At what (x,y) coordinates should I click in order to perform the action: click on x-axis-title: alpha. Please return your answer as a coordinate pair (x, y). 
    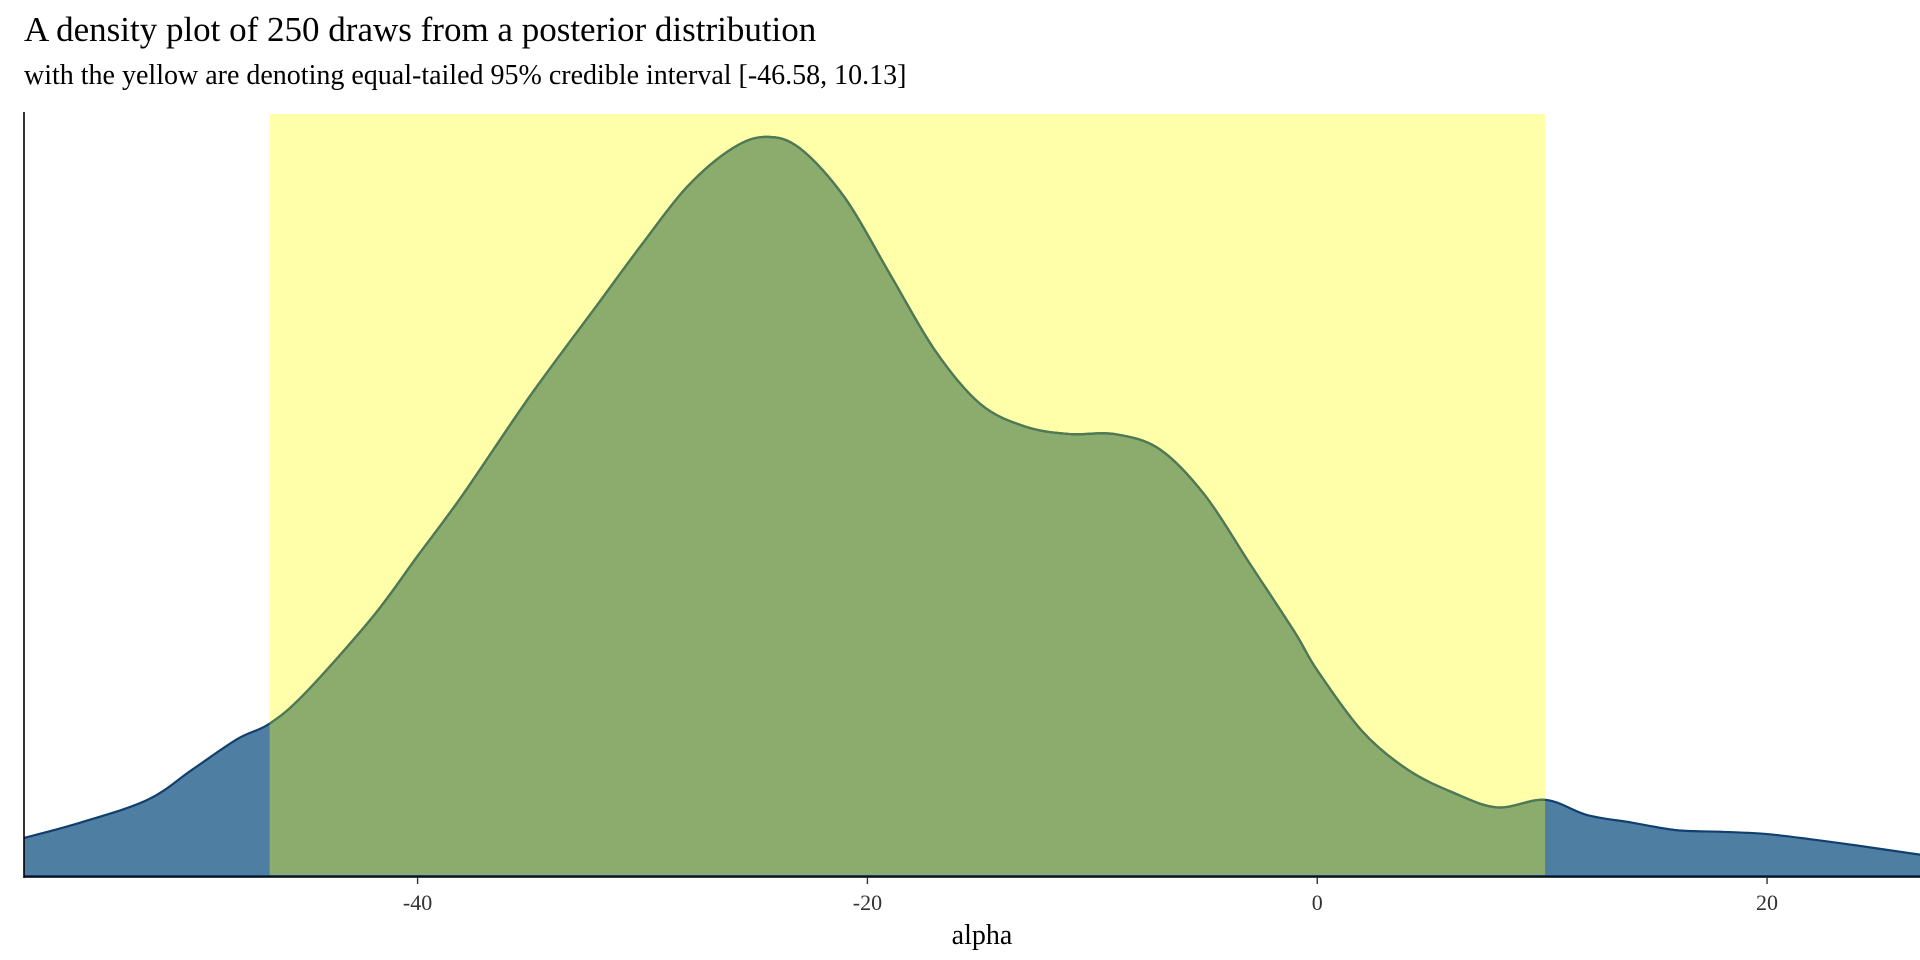
    Looking at the image, I should click on (982, 935).